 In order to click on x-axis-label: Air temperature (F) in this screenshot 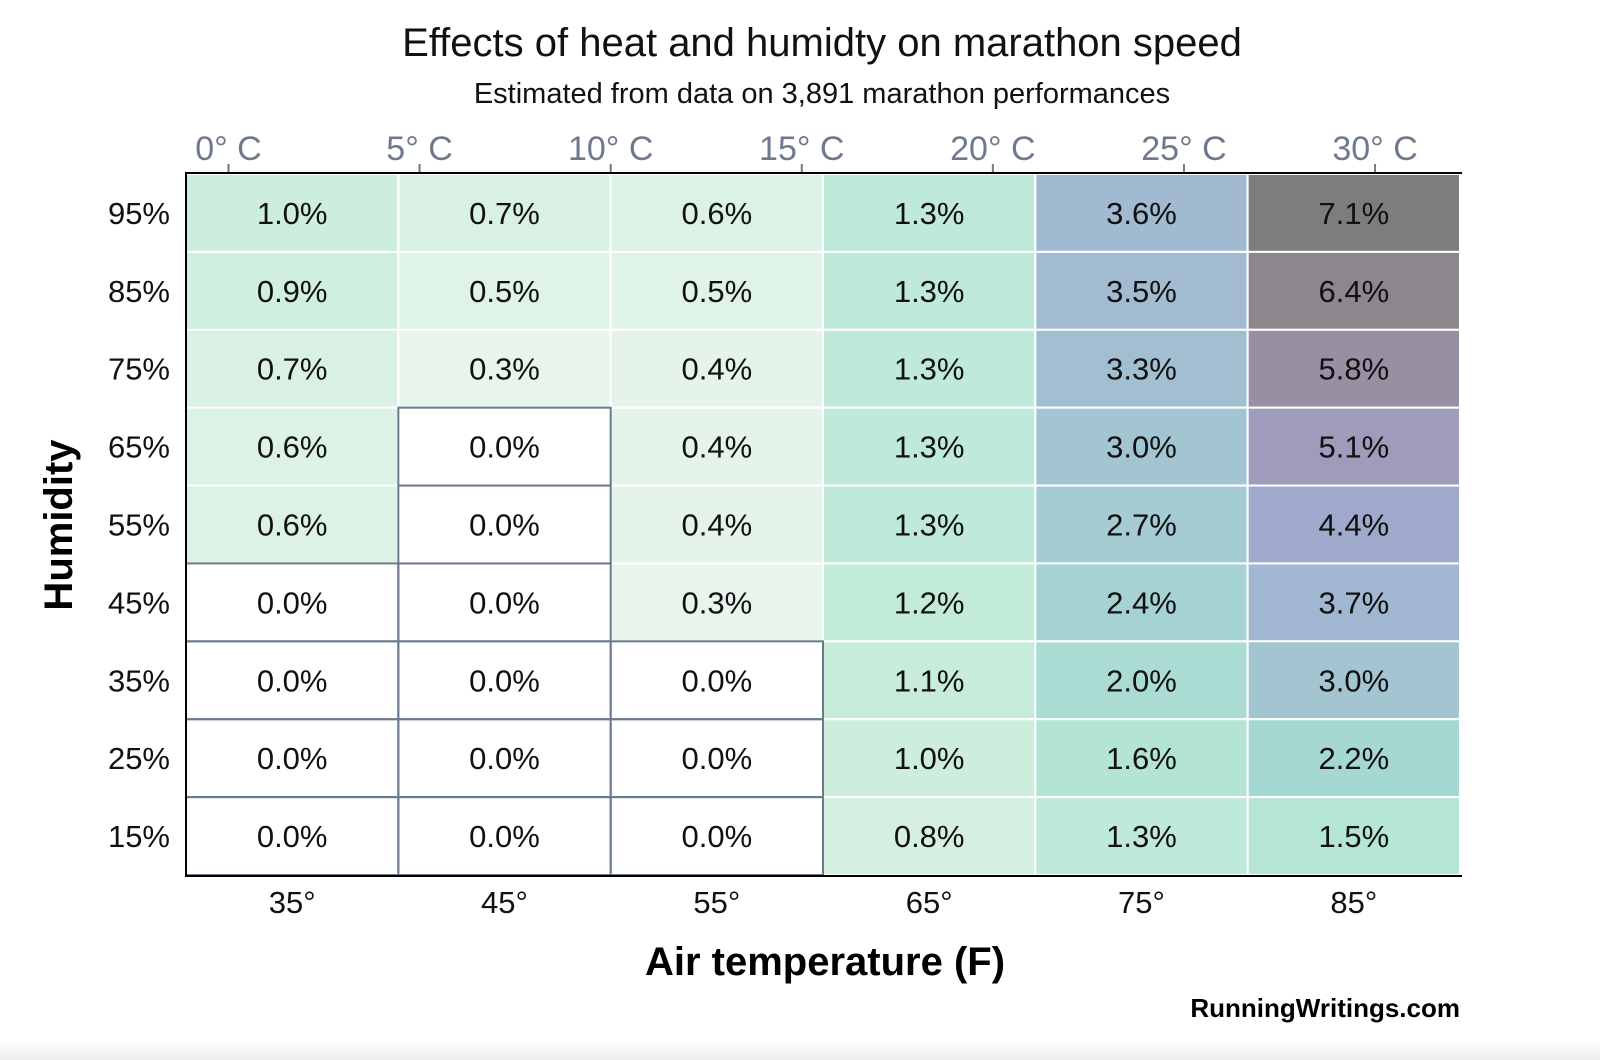, I will do `click(825, 962)`.